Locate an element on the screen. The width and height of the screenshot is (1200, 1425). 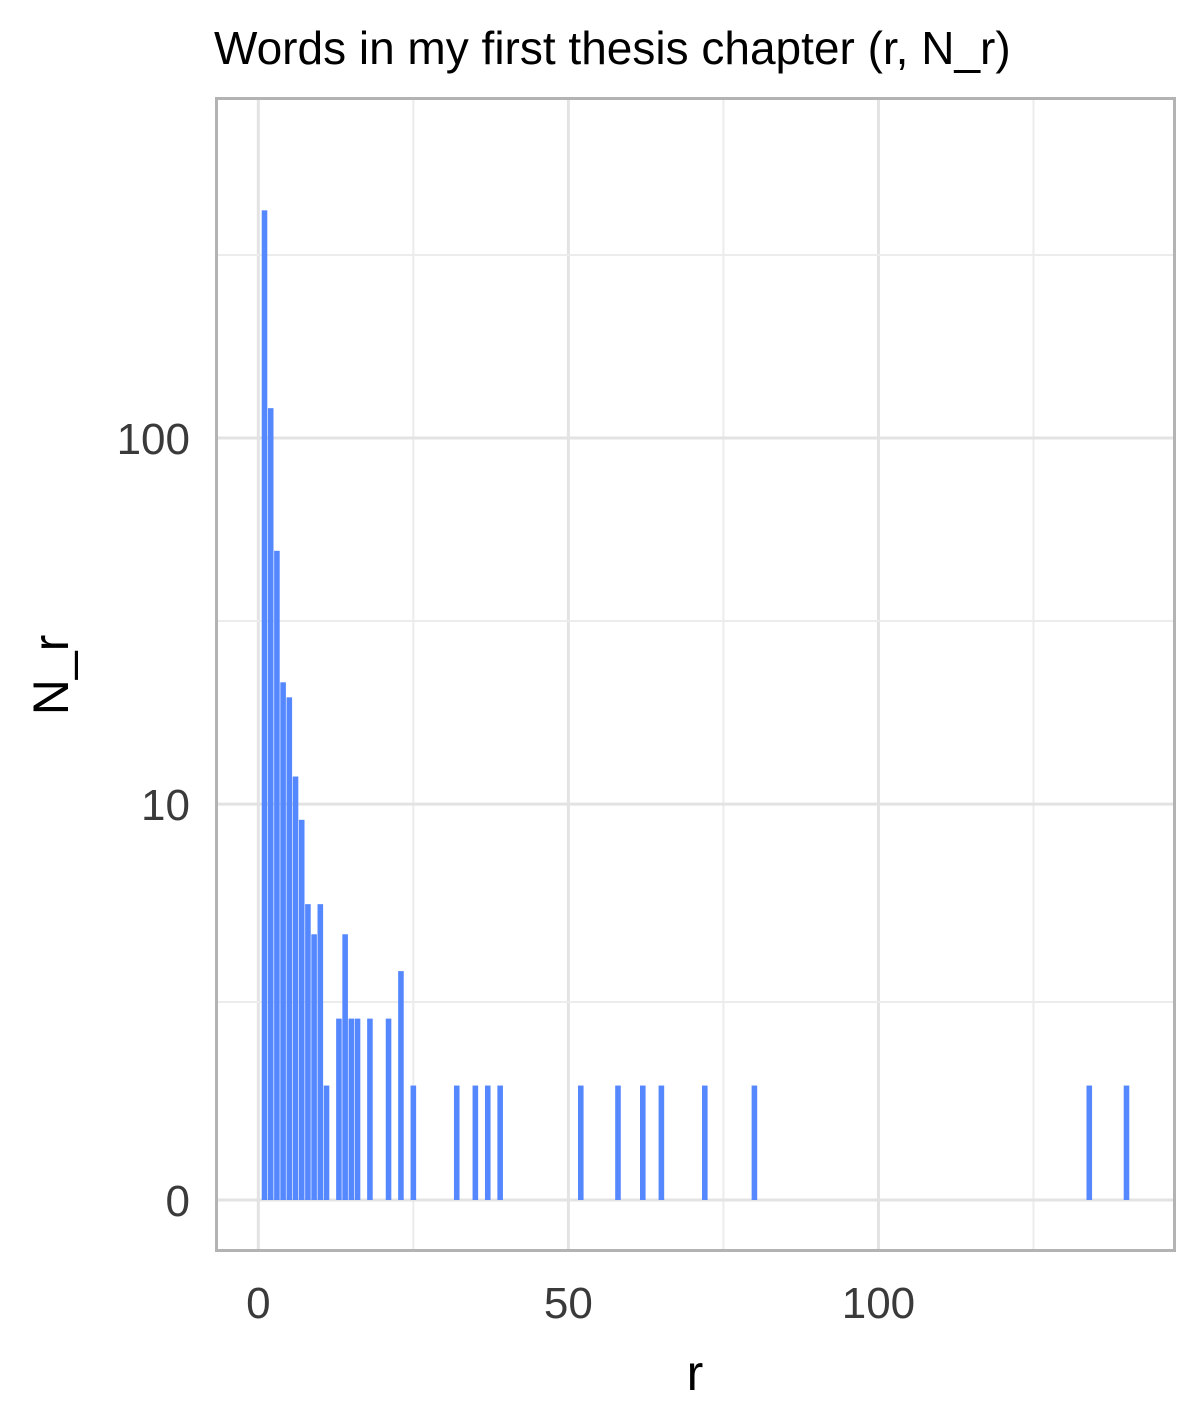
y-tick-label: 100 is located at coordinates (153, 439).